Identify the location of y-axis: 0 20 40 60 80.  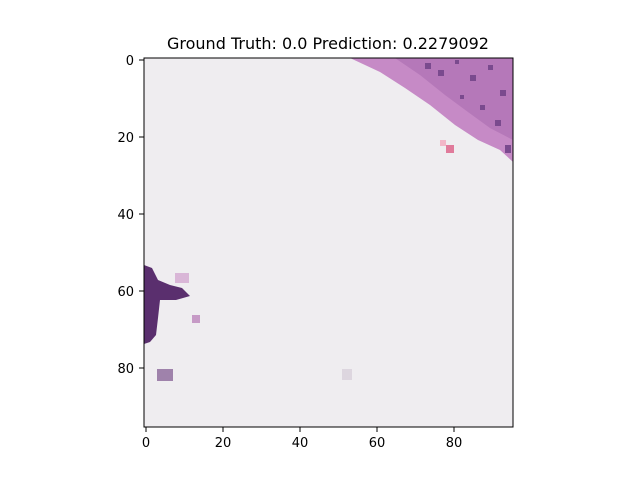
(130, 215).